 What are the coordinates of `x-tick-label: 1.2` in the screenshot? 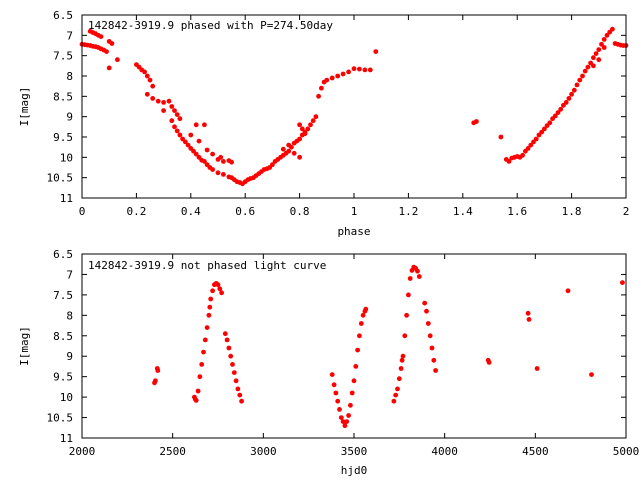 It's located at (408, 211).